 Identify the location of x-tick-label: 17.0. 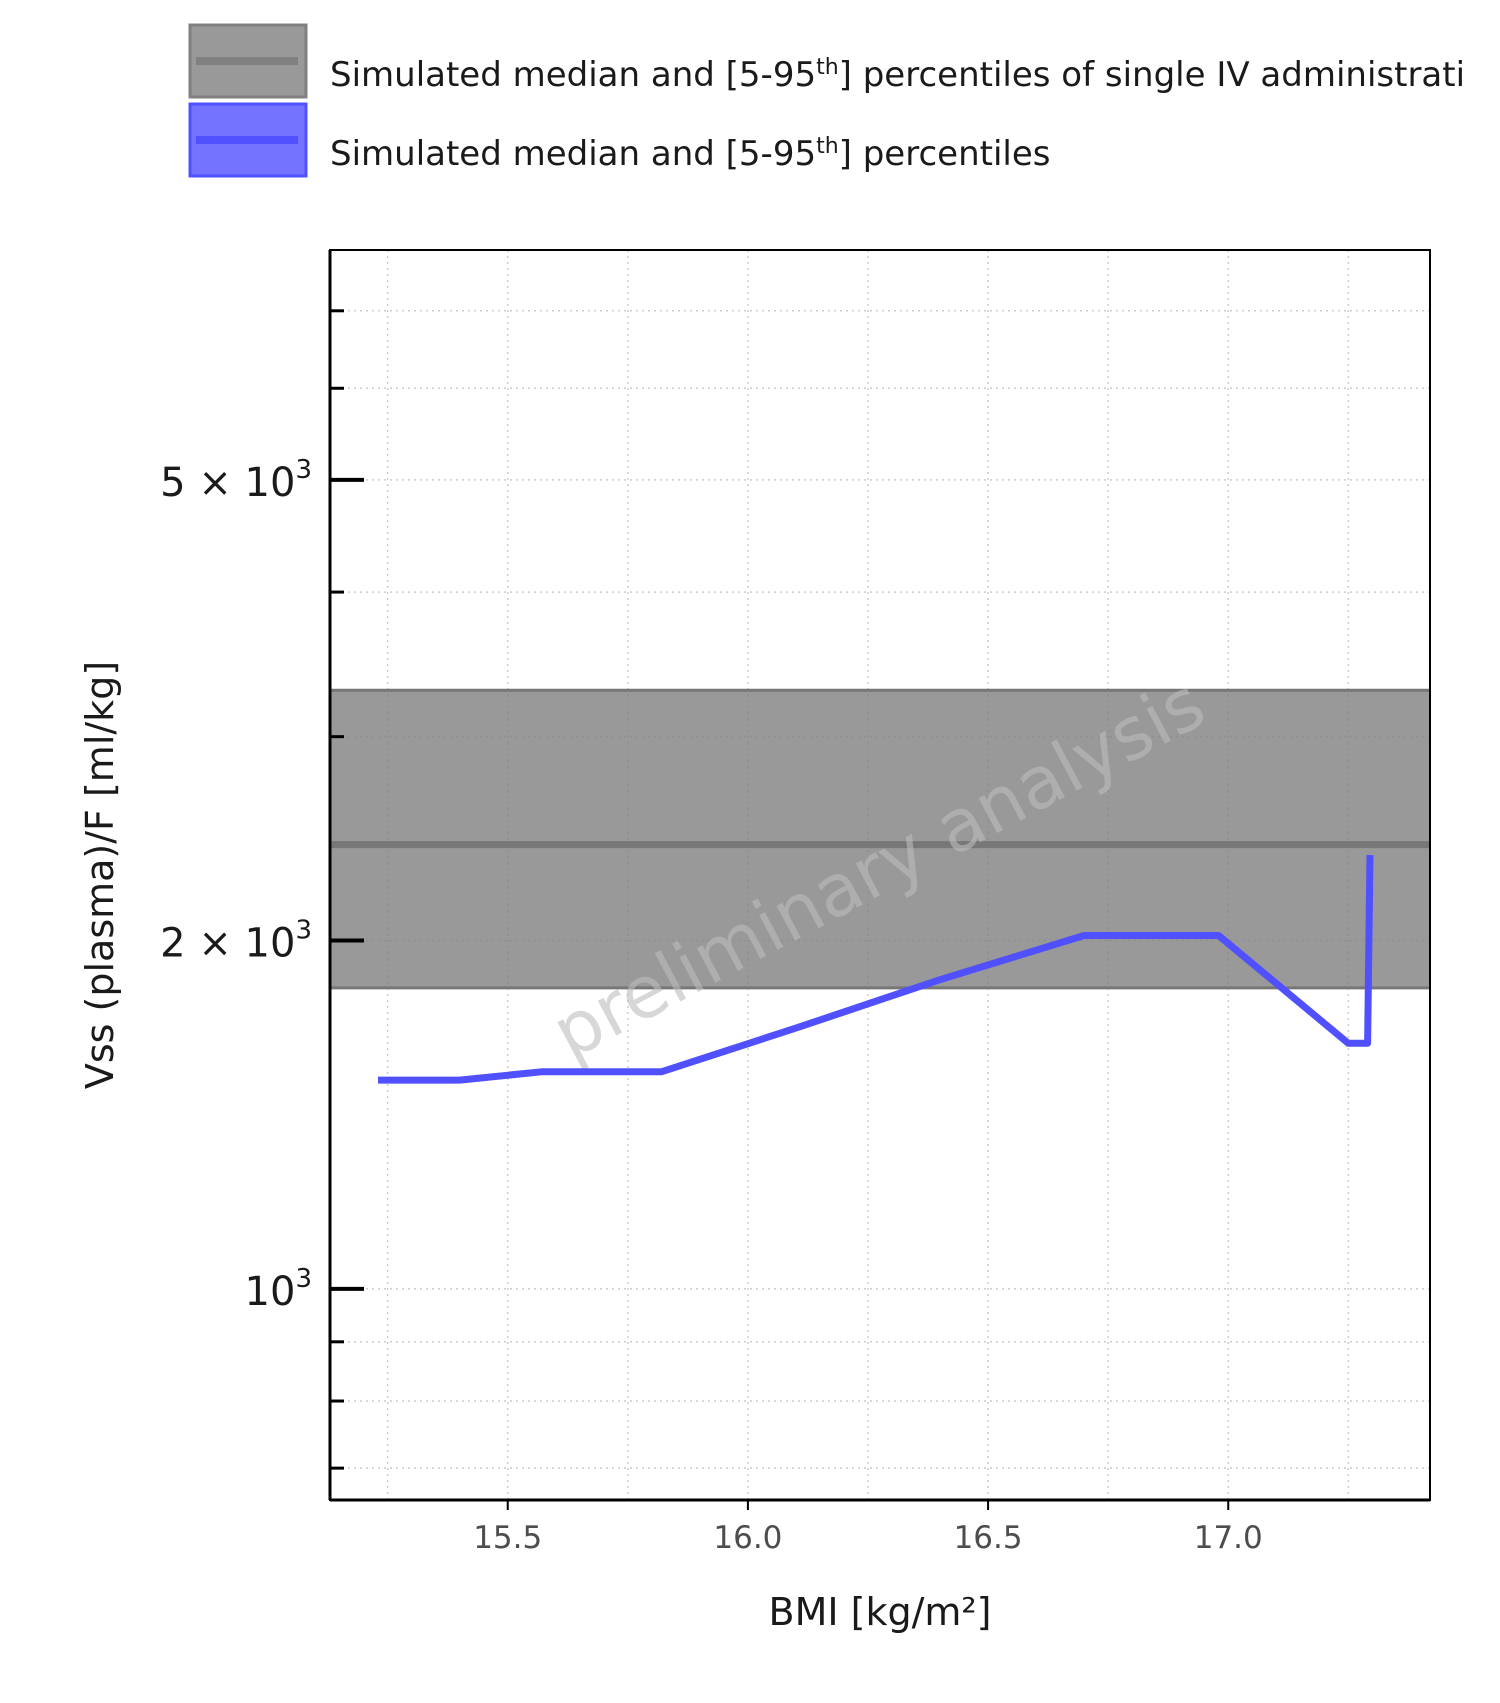
(1228, 1538).